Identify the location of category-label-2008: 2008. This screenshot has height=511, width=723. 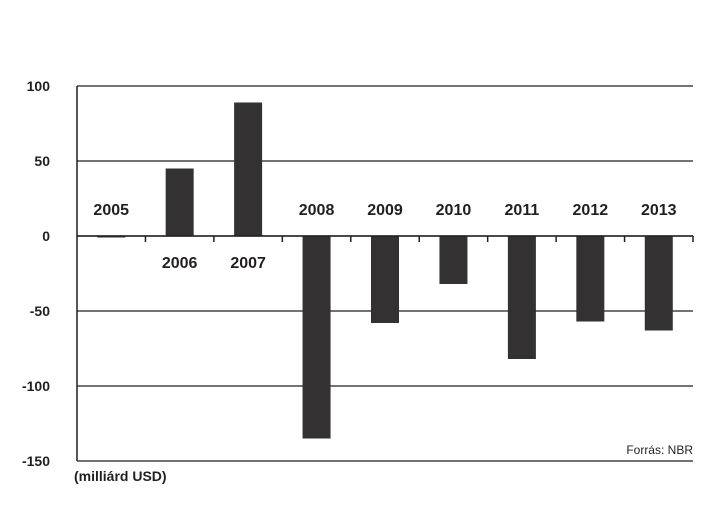
(317, 210).